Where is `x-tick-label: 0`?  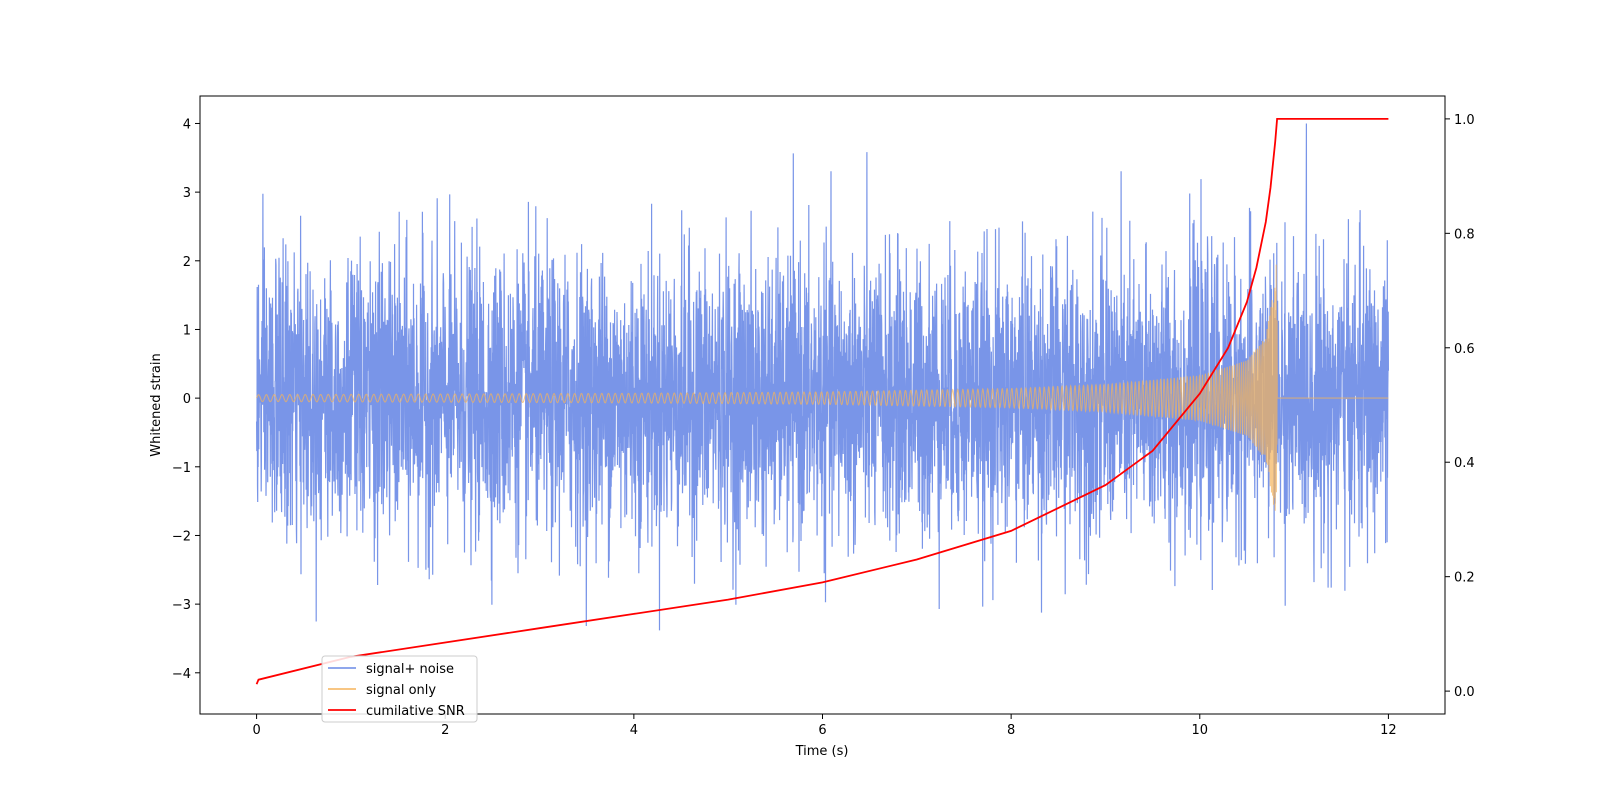
x-tick-label: 0 is located at coordinates (256, 730).